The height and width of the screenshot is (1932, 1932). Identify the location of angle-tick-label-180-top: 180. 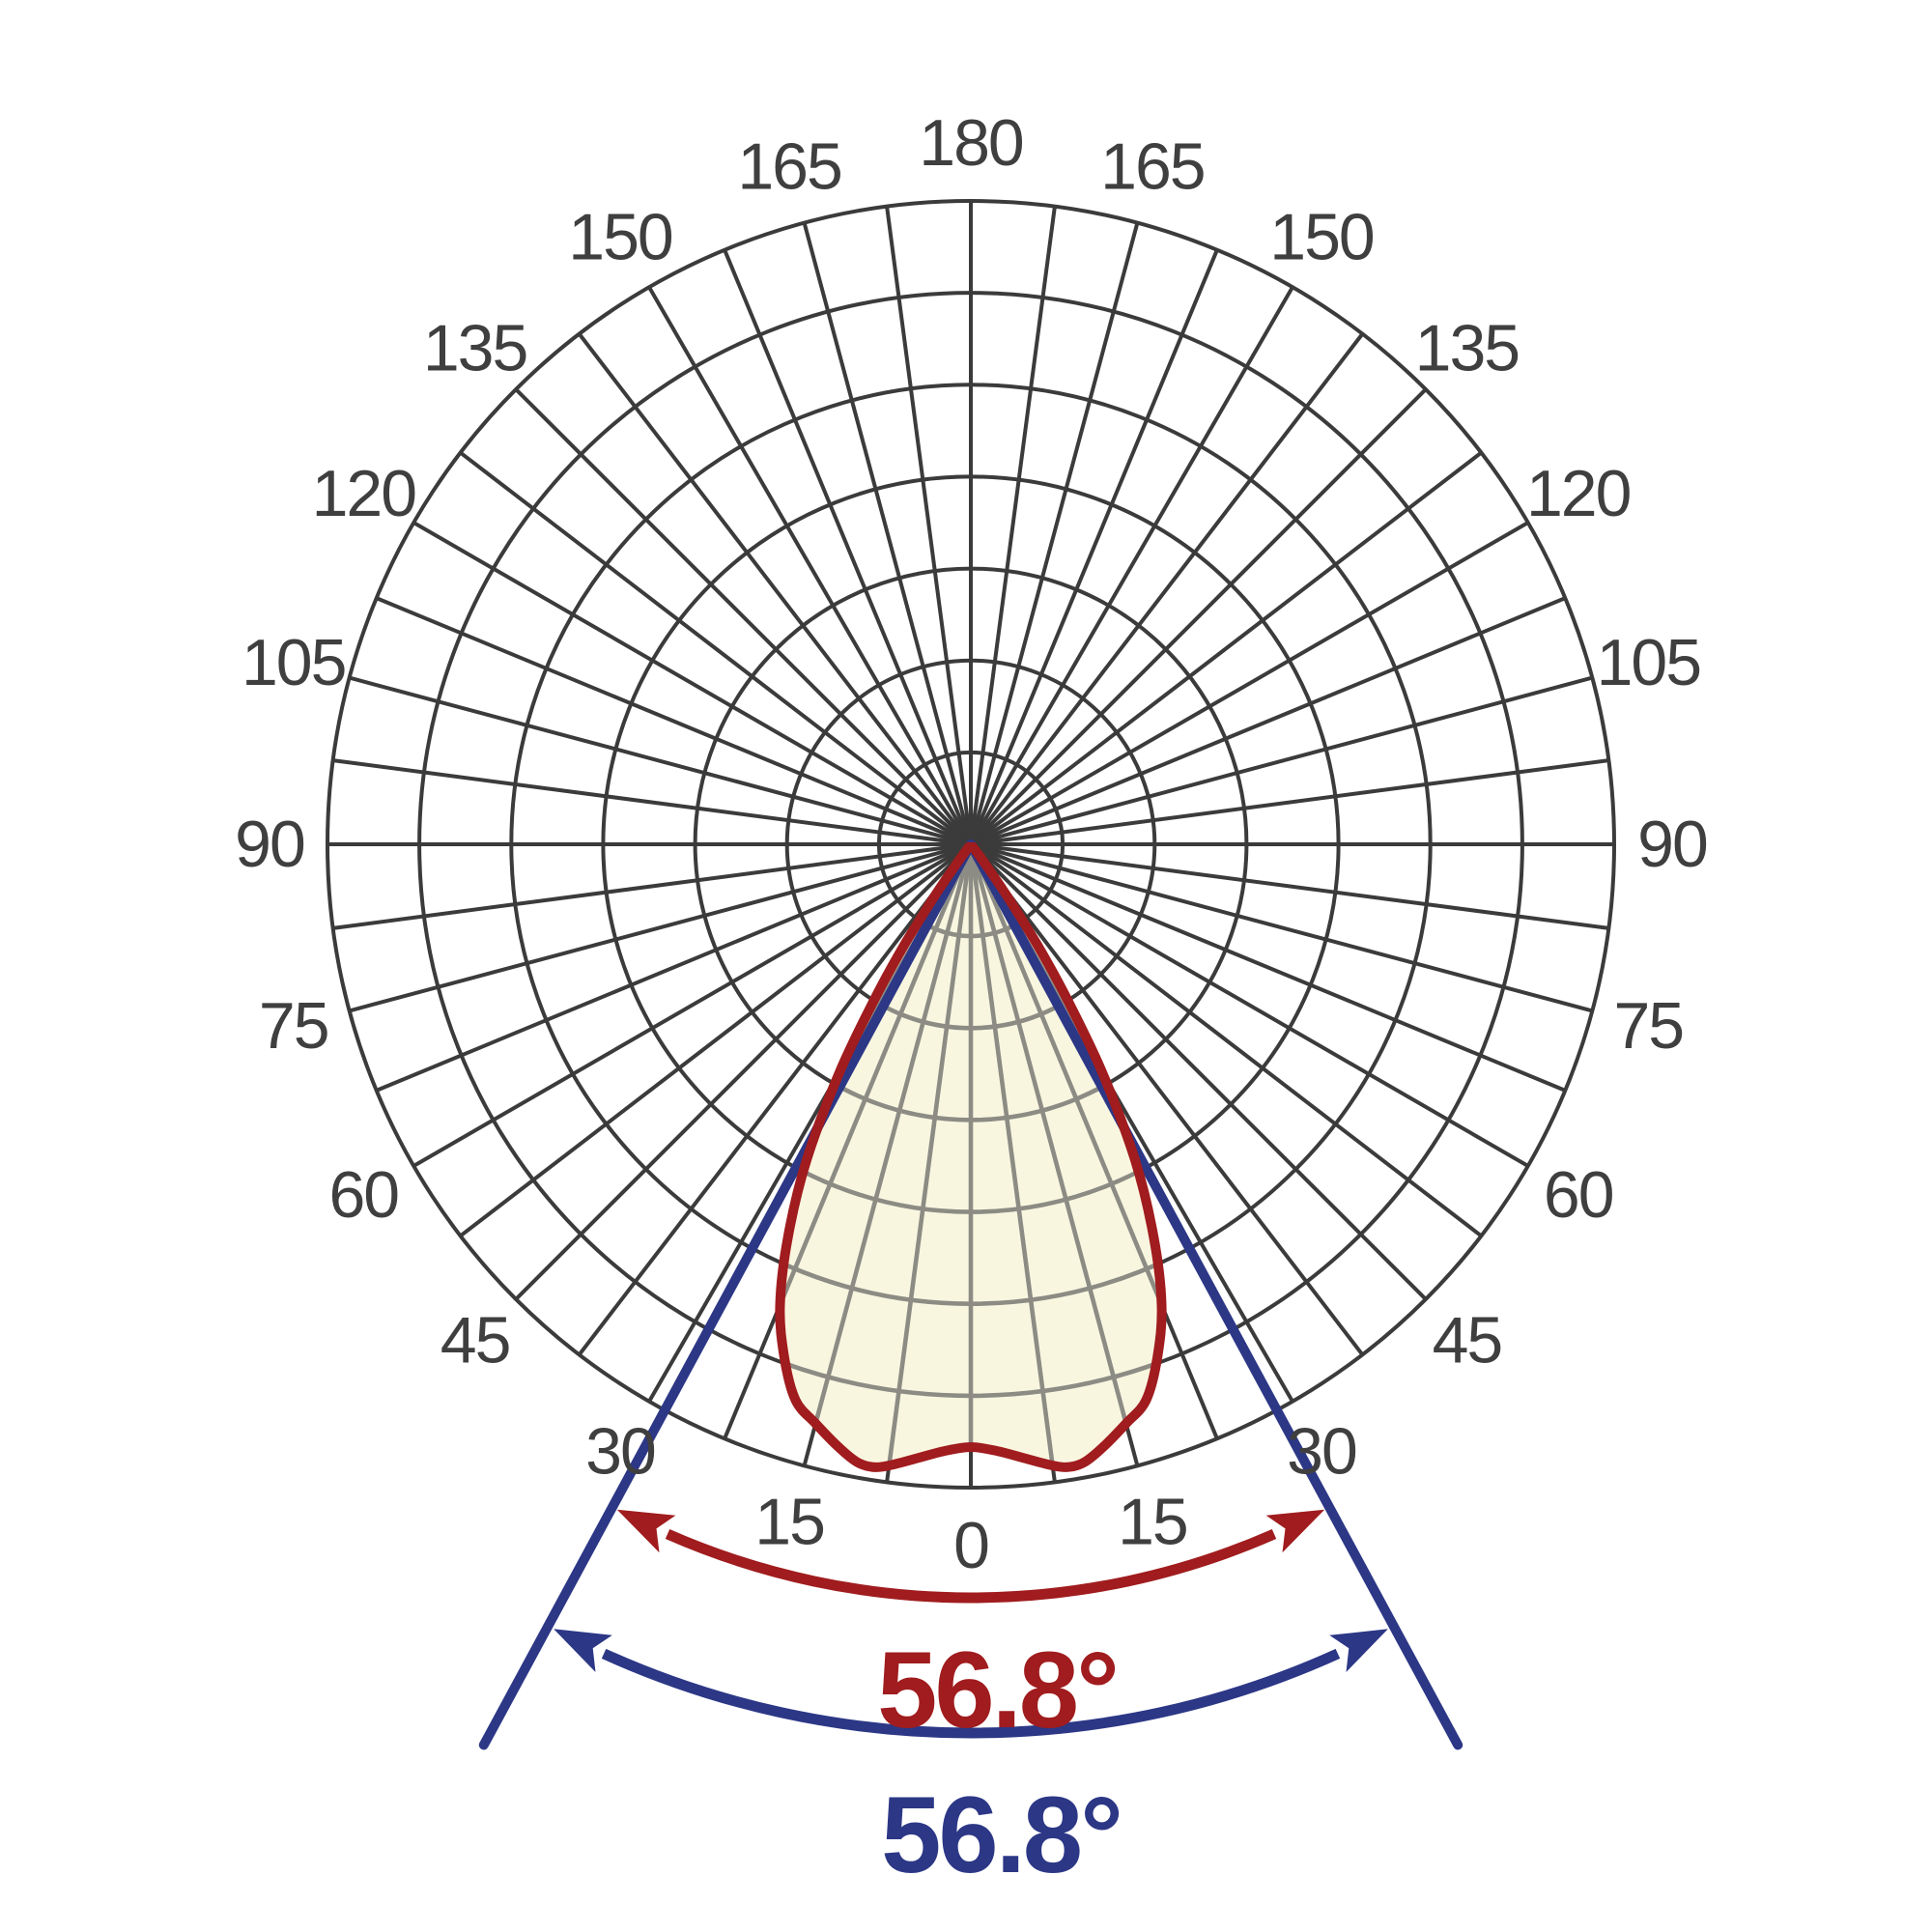
(971, 143).